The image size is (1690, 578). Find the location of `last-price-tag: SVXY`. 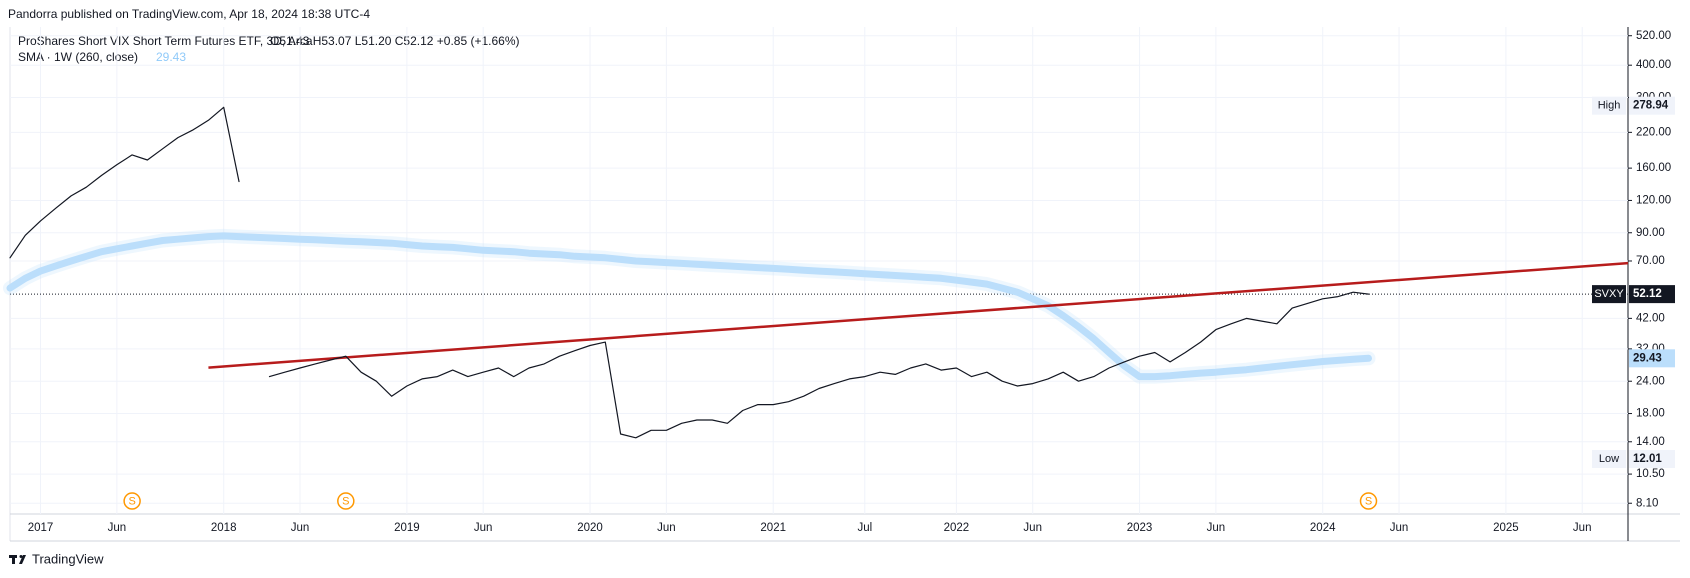

last-price-tag: SVXY is located at coordinates (1609, 294).